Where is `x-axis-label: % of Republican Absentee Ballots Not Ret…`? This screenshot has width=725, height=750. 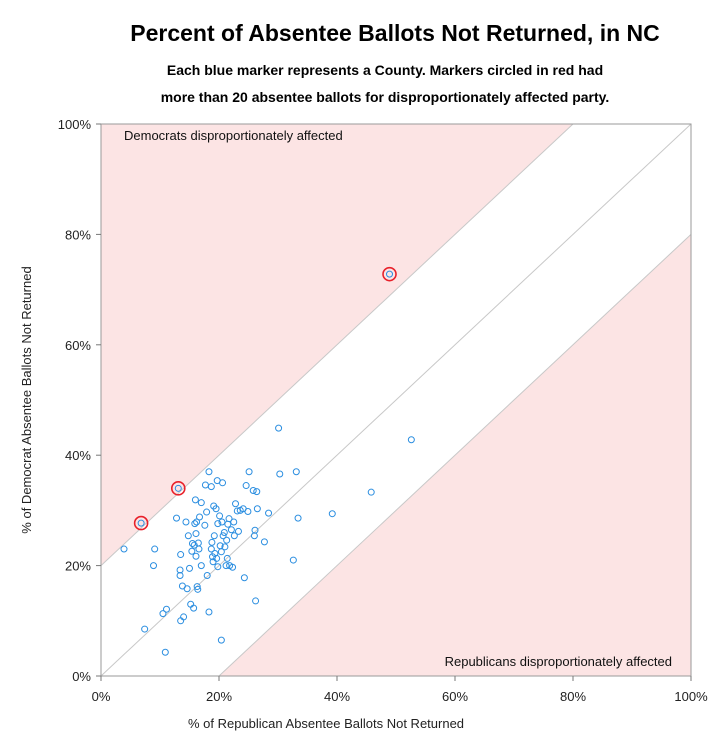 x-axis-label: % of Republican Absentee Ballots Not Ret… is located at coordinates (326, 723).